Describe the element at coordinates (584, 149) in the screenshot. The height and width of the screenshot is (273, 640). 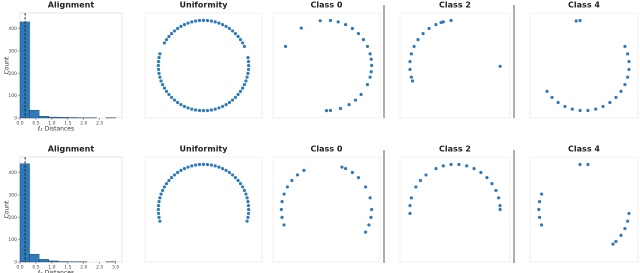
I see `panel-title: Class 4` at that location.